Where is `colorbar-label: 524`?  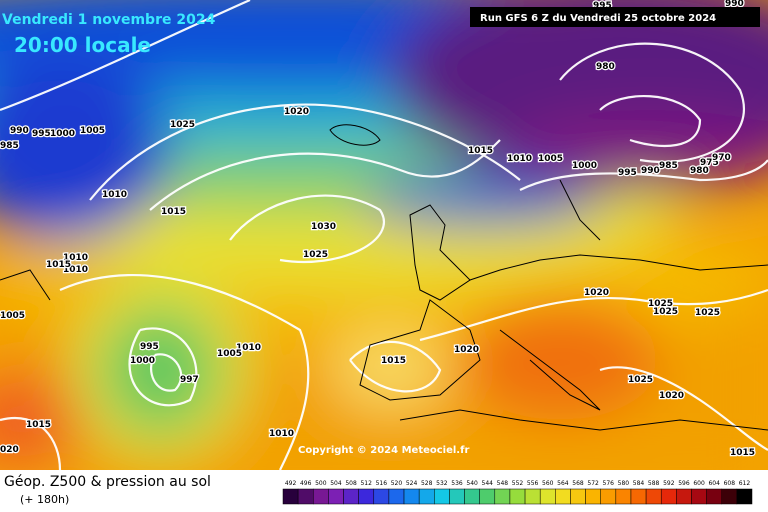 colorbar-label: 524 is located at coordinates (412, 483).